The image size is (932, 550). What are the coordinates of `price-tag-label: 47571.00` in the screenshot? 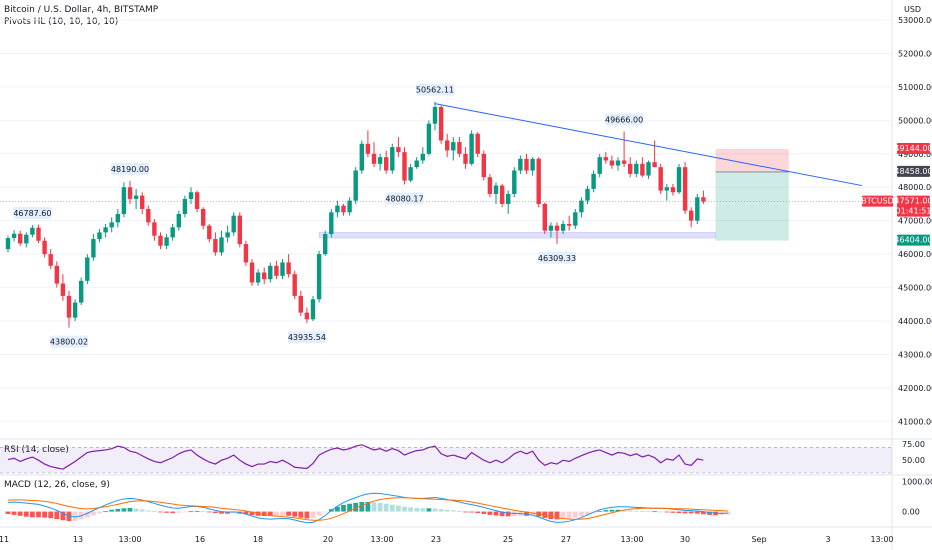 It's located at (913, 201).